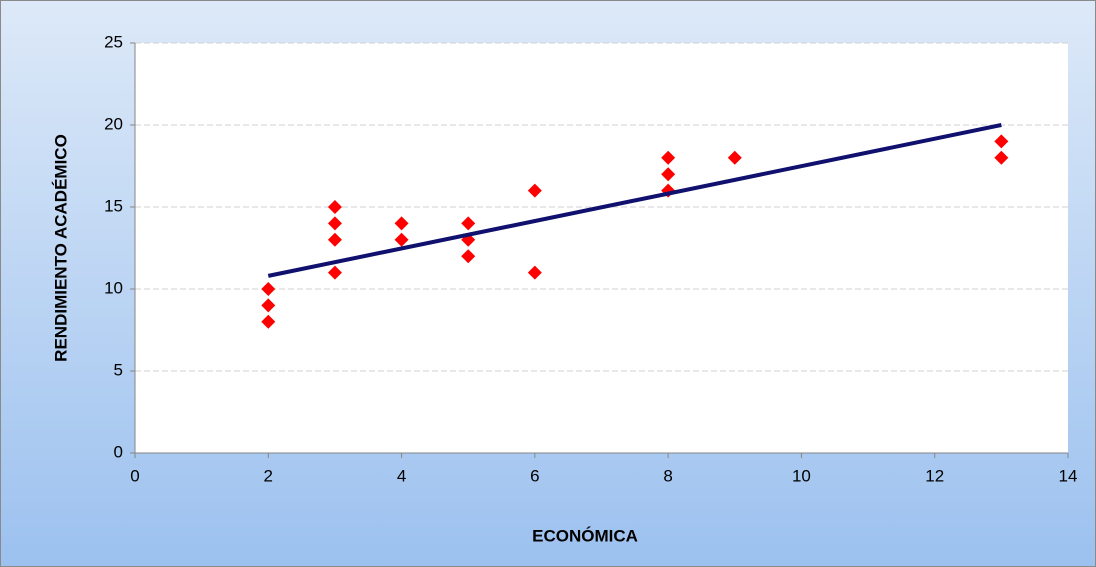  What do you see at coordinates (118, 451) in the screenshot?
I see `y-tick-label: 0` at bounding box center [118, 451].